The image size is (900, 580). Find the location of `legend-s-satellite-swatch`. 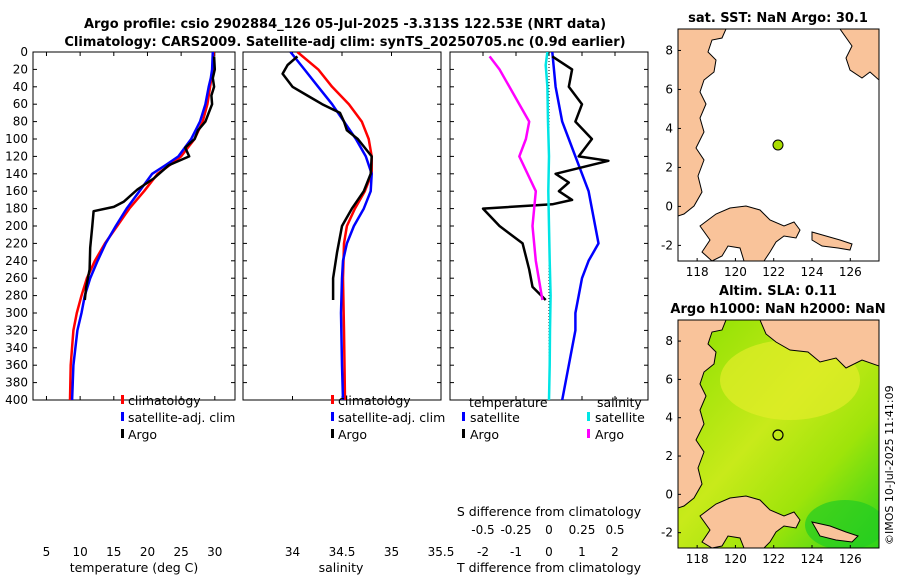

legend-s-satellite-swatch is located at coordinates (588, 416).